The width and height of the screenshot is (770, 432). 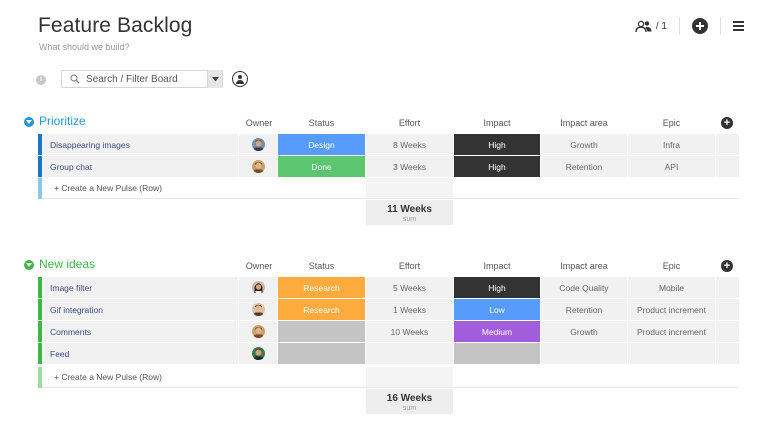 I want to click on table-row: Feed, so click(x=388, y=353).